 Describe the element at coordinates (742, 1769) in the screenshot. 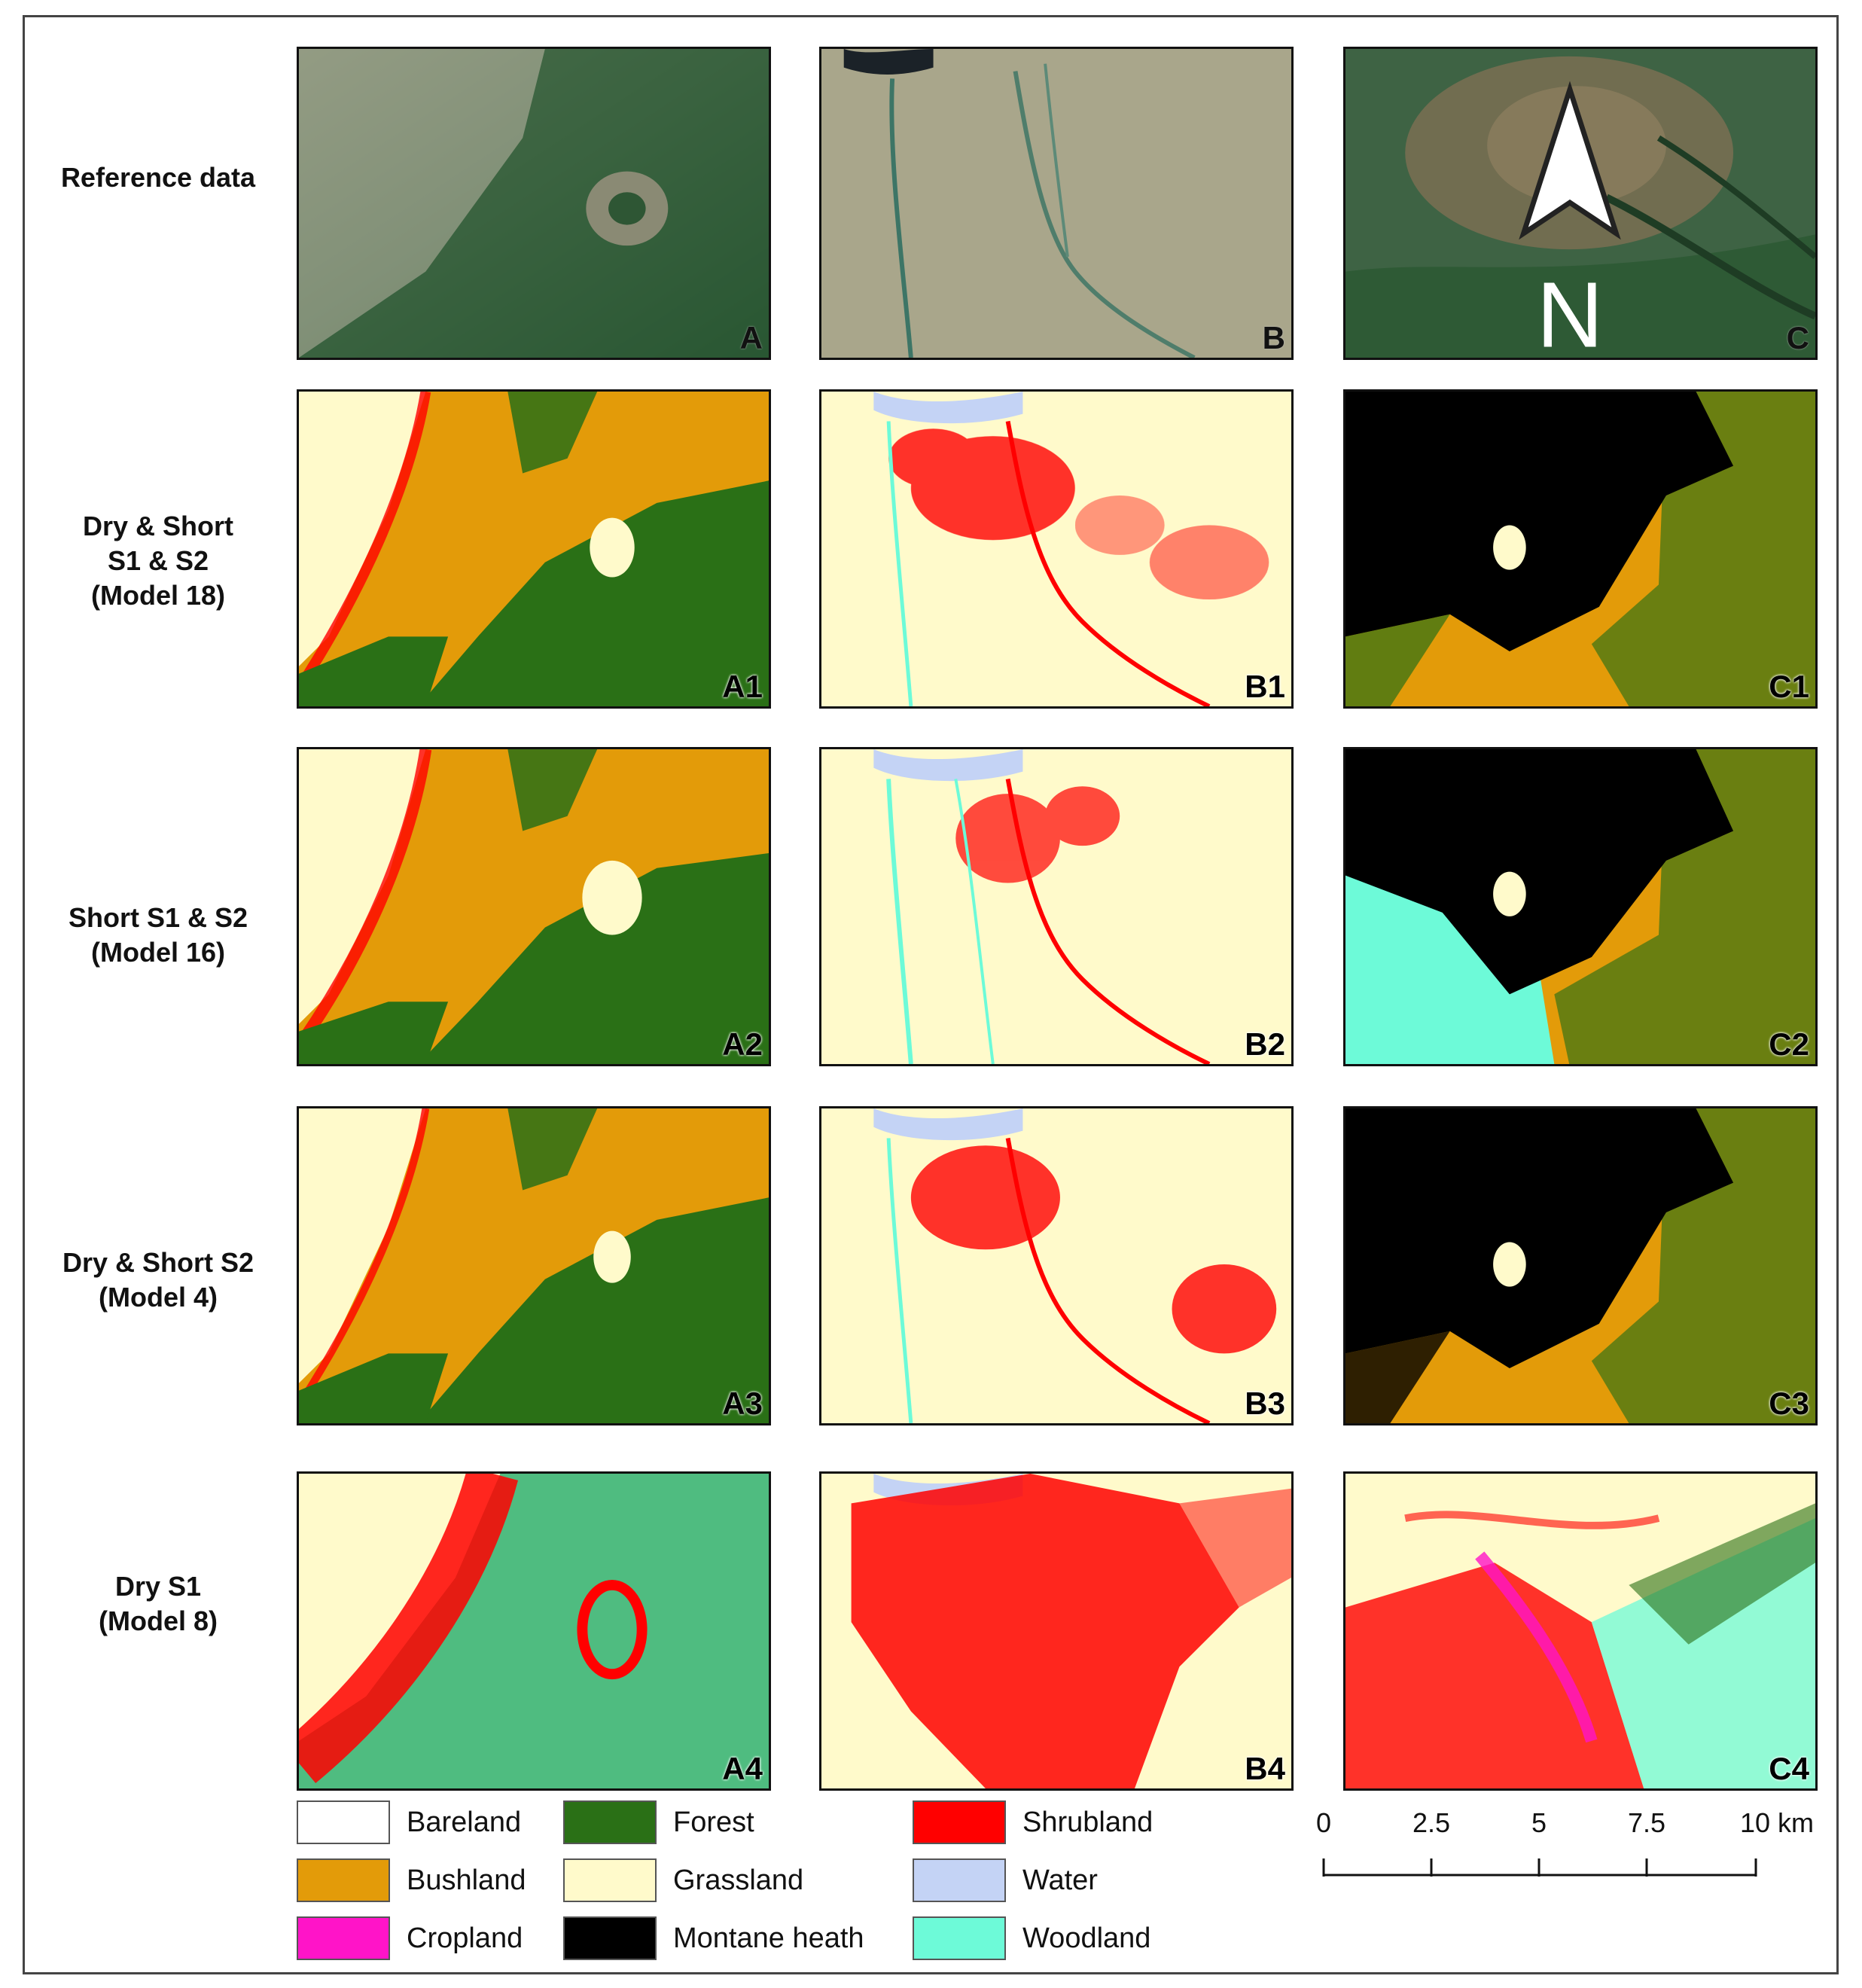

I see `panel-label: A4` at that location.